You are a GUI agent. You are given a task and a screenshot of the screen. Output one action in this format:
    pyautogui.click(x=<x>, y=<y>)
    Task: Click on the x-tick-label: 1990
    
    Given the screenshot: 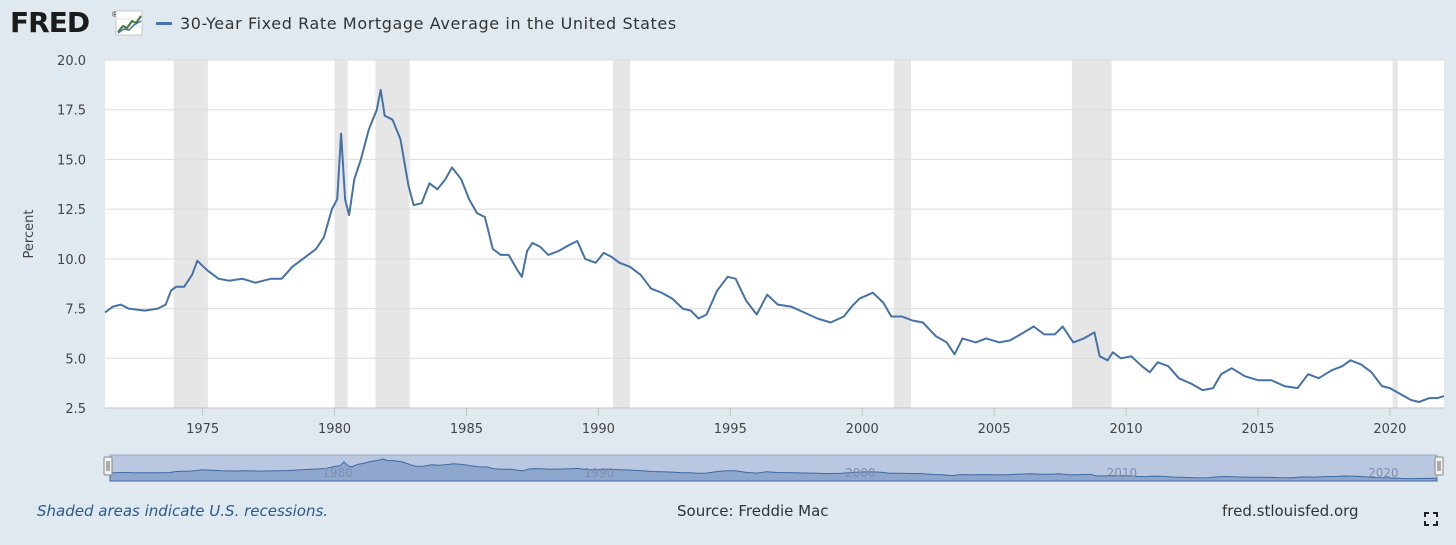 What is the action you would take?
    pyautogui.click(x=598, y=429)
    